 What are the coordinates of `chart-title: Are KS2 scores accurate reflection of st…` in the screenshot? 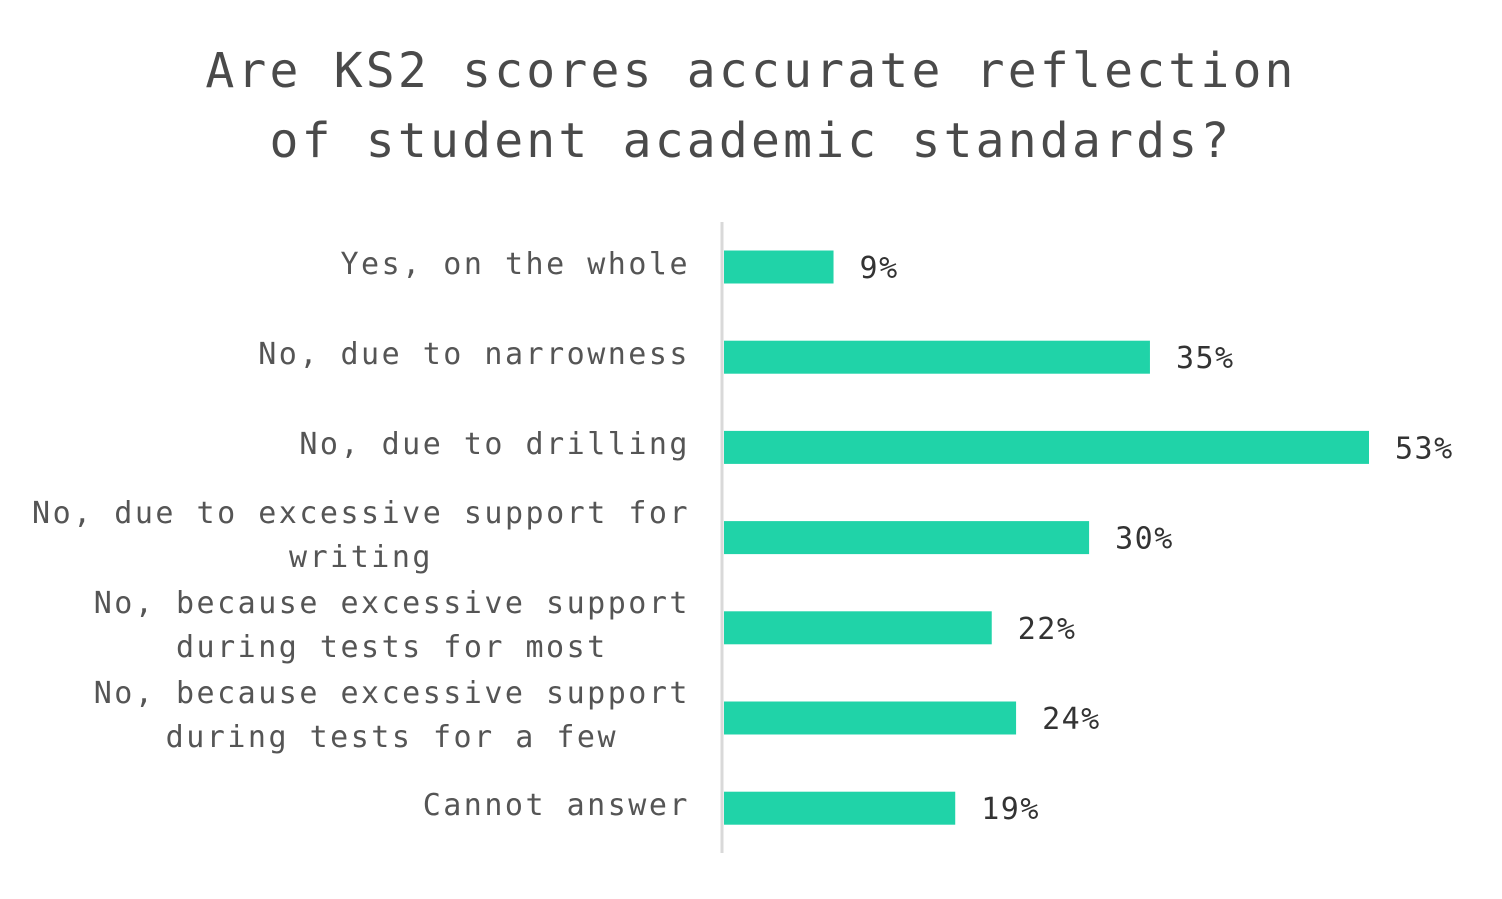 It's located at (751, 106).